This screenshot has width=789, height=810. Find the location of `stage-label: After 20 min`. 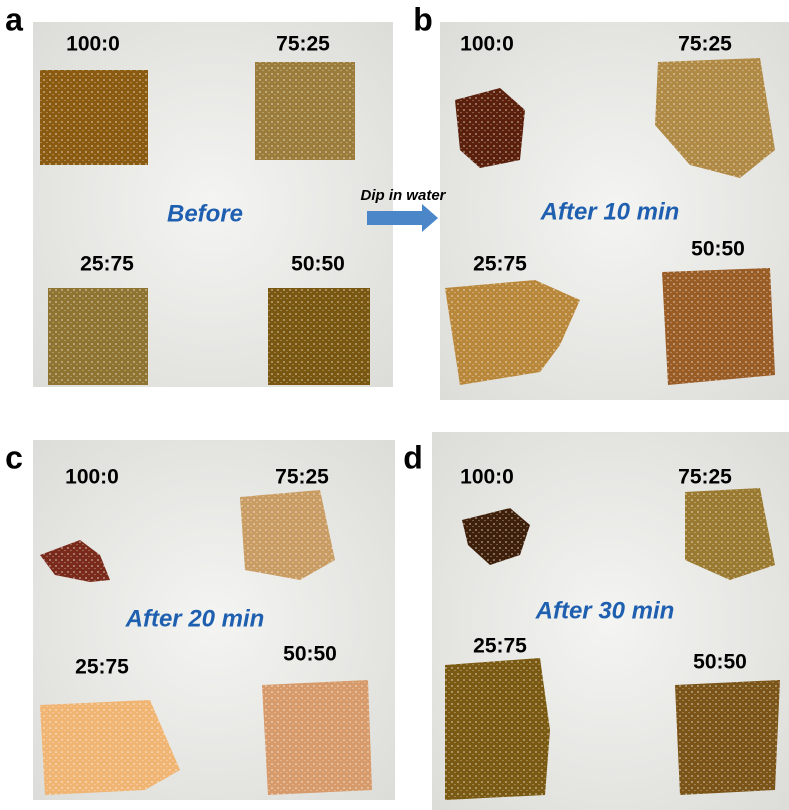

stage-label: After 20 min is located at coordinates (195, 618).